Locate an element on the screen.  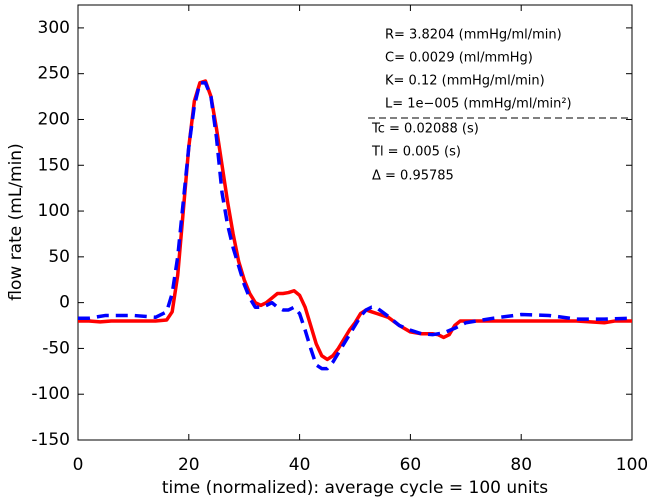
annotation: Tc = 0.02088 (s) is located at coordinates (425, 129).